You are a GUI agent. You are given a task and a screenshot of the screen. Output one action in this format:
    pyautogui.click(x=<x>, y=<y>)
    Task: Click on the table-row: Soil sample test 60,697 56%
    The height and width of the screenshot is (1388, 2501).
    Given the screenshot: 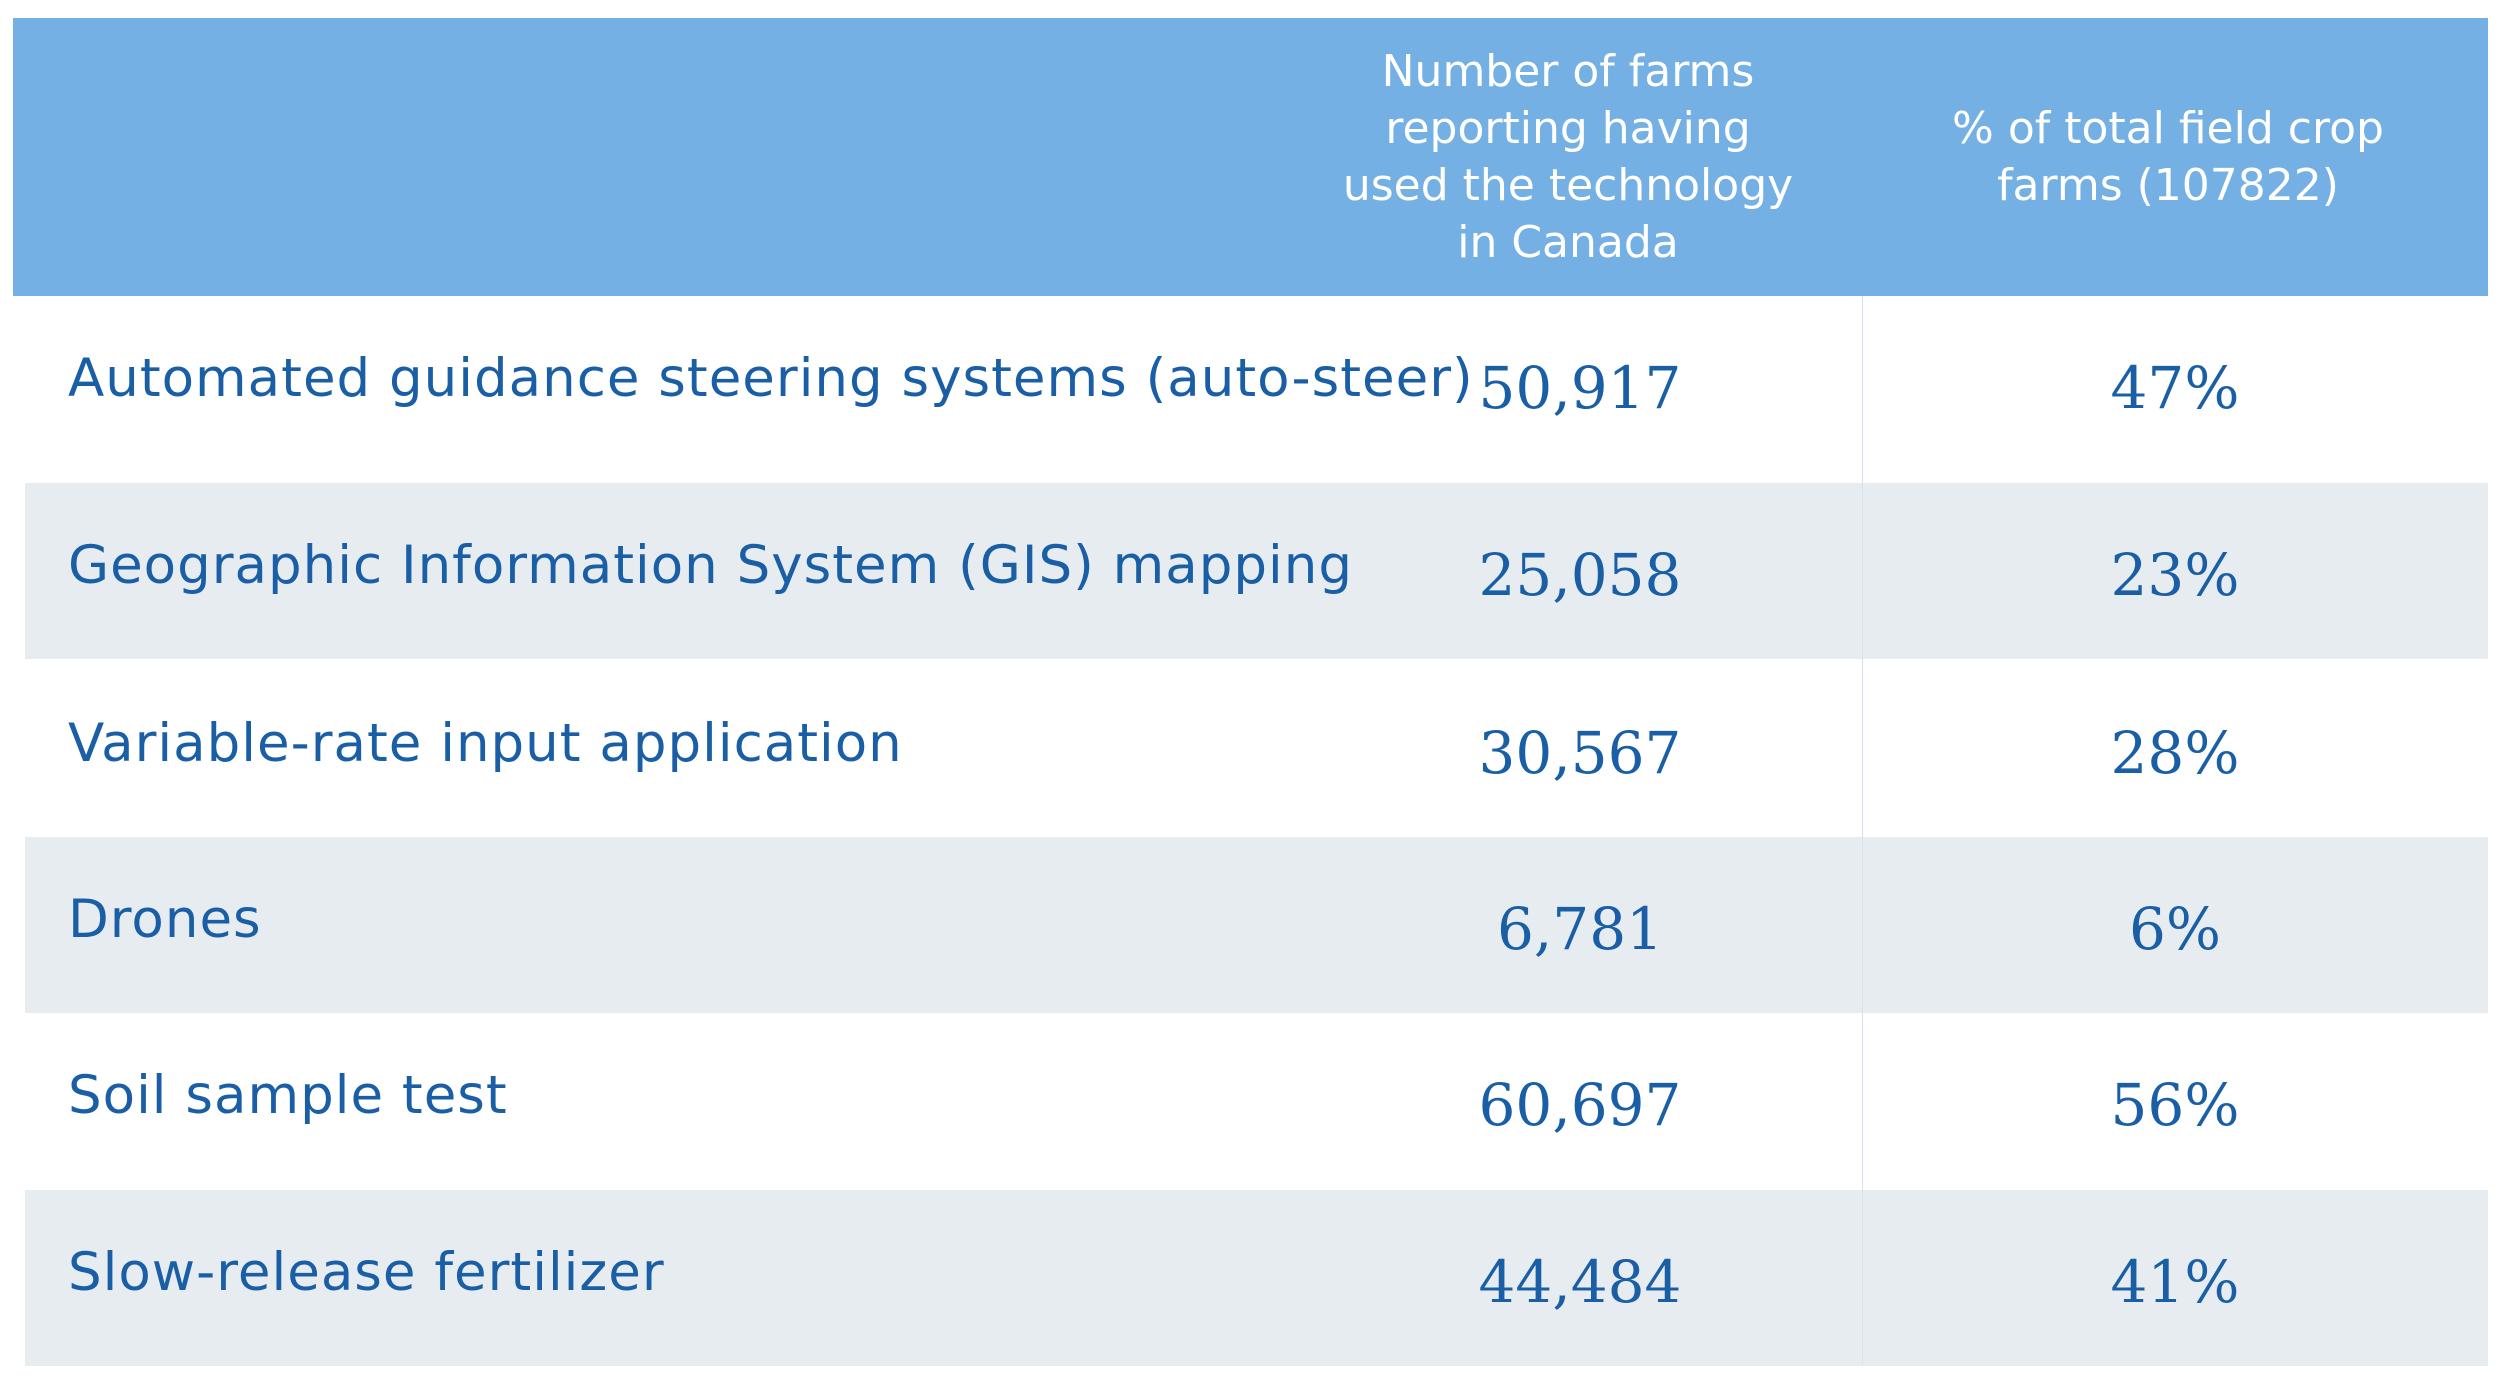 What is the action you would take?
    pyautogui.click(x=1256, y=1101)
    